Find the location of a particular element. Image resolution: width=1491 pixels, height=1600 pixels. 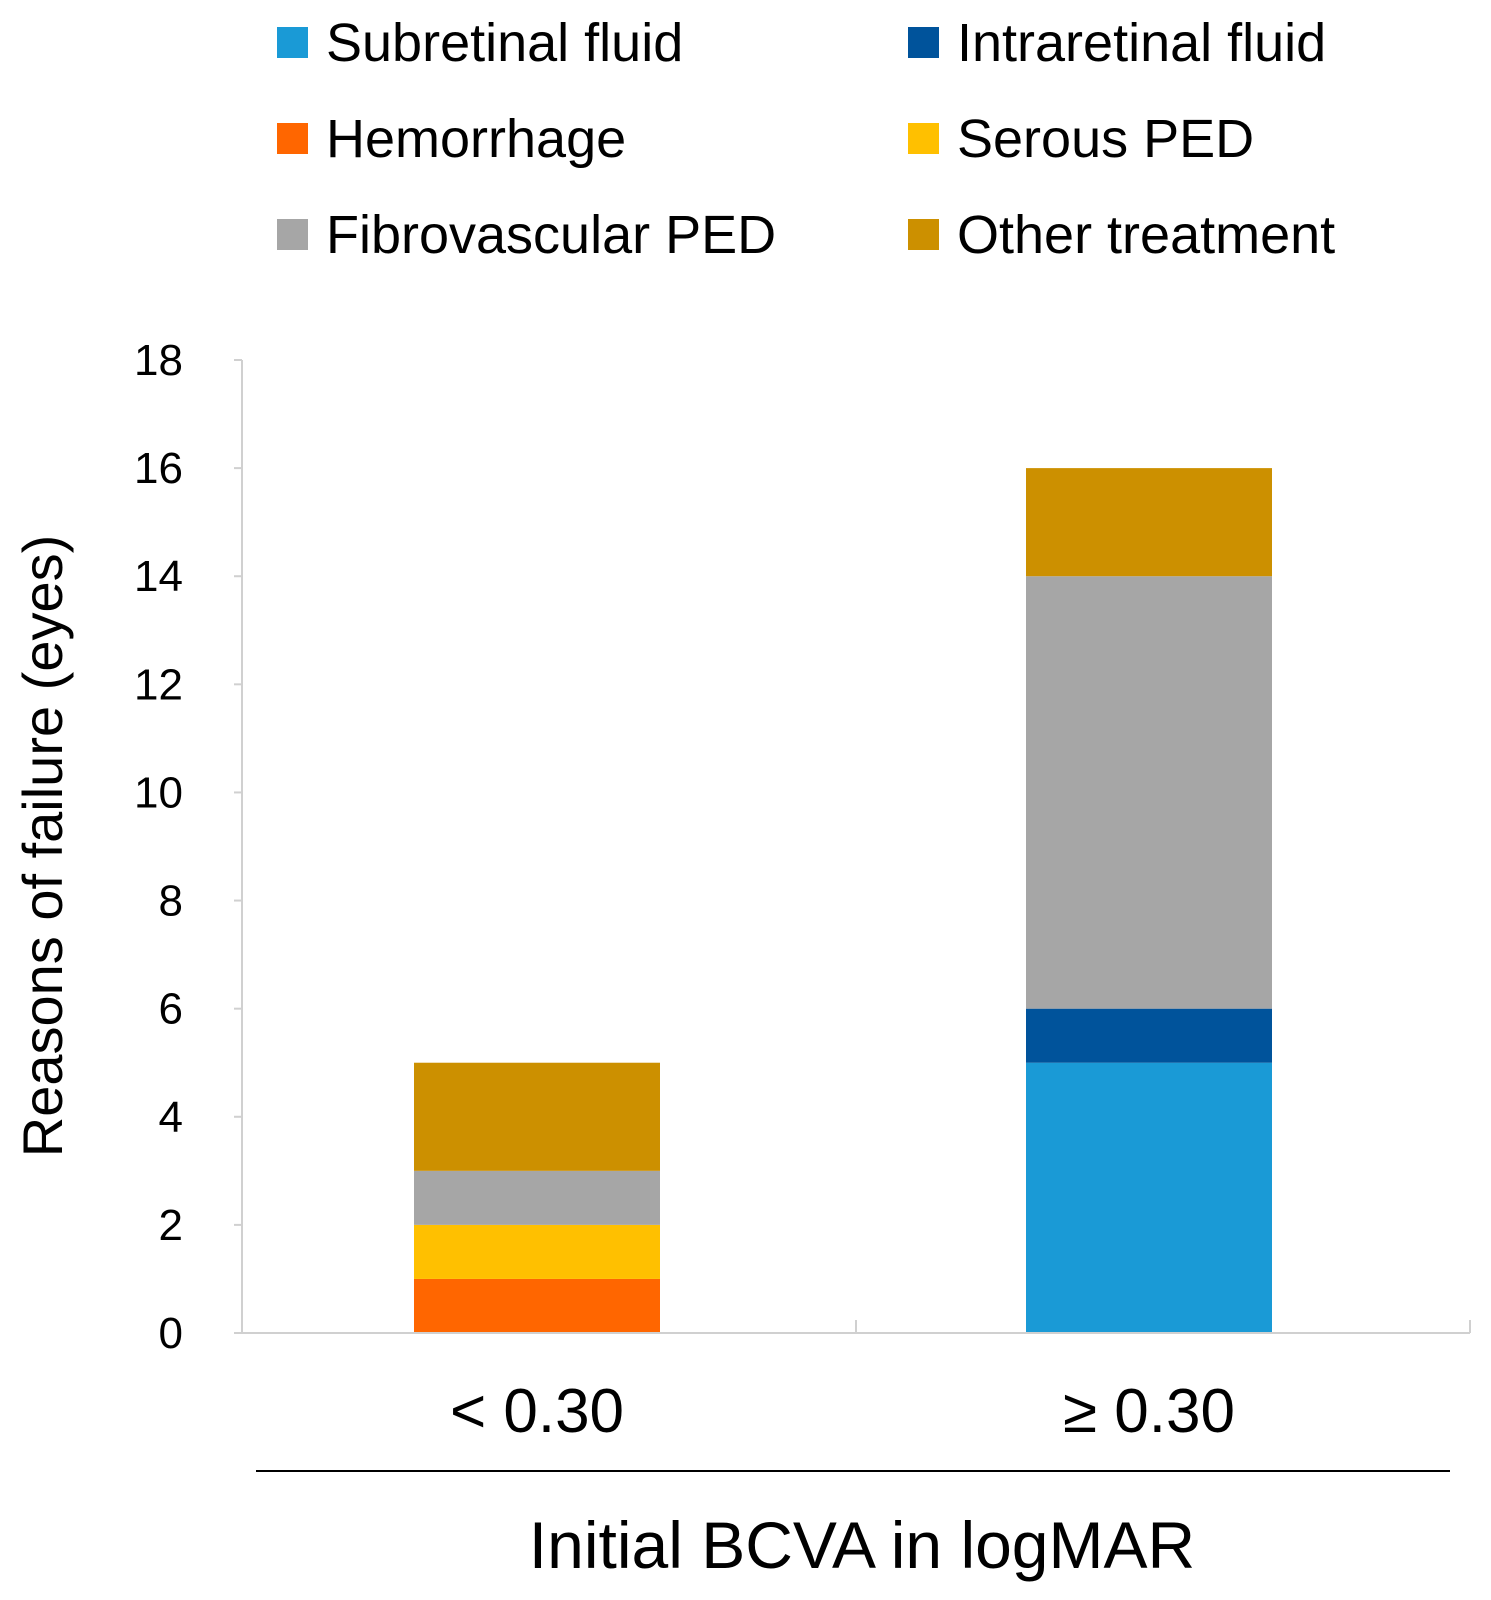

legend-item-subretinal-fluid: Subretinal fluid is located at coordinates (480, 43).